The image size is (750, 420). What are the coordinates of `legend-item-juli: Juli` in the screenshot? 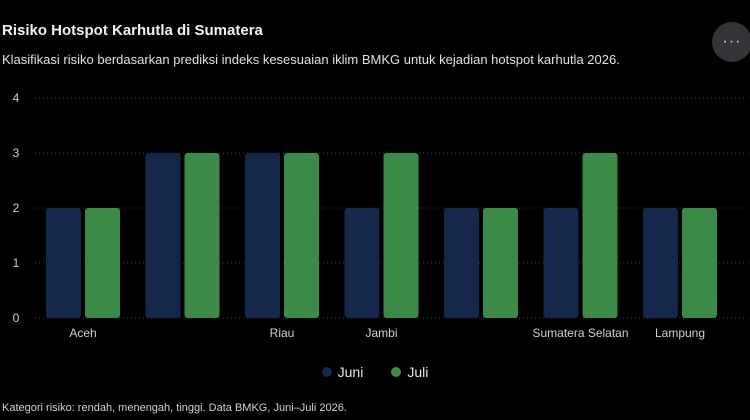 It's located at (409, 372).